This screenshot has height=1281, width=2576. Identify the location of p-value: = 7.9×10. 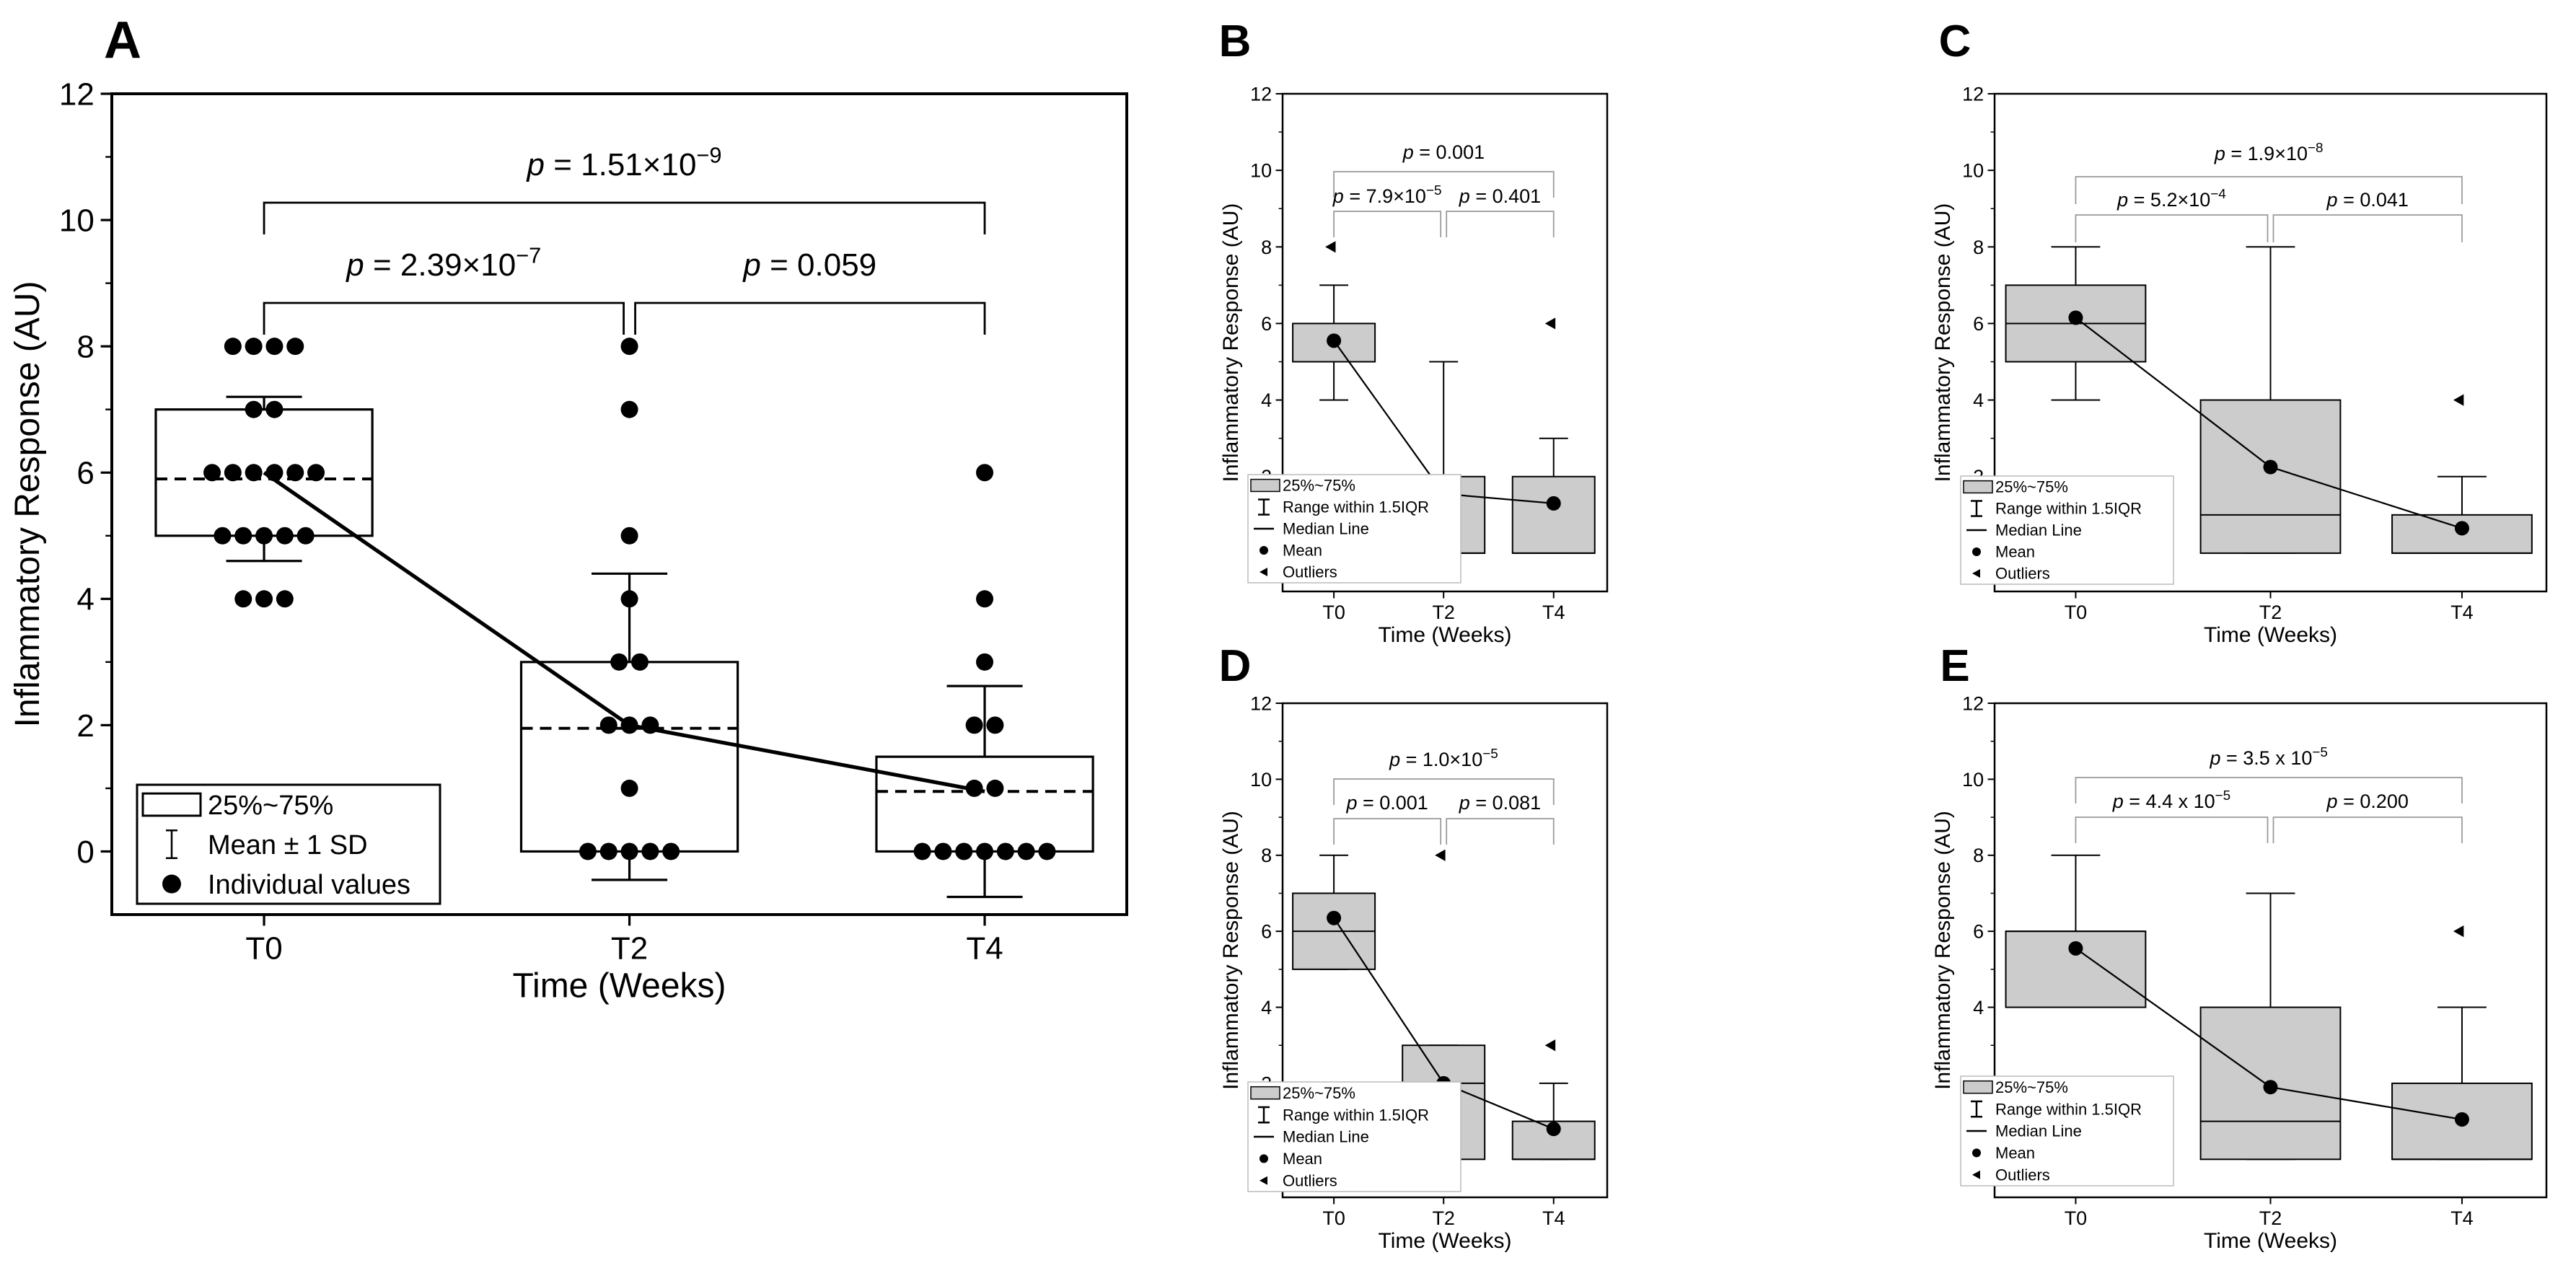
(1385, 196).